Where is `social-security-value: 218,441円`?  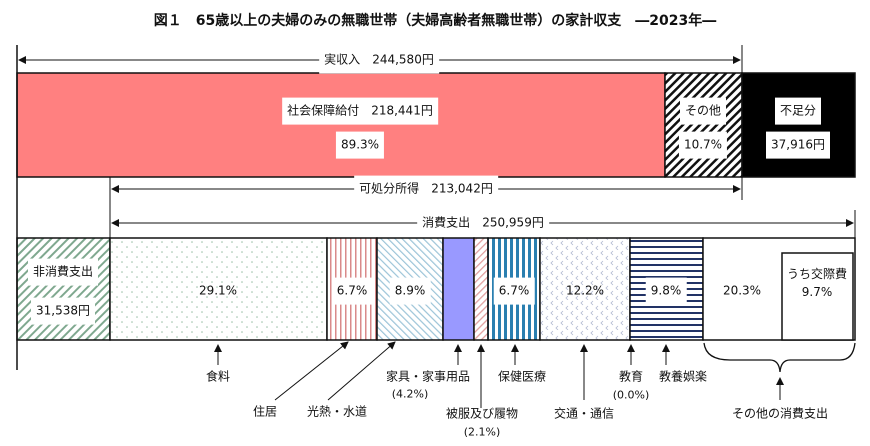
social-security-value: 218,441円 is located at coordinates (402, 110).